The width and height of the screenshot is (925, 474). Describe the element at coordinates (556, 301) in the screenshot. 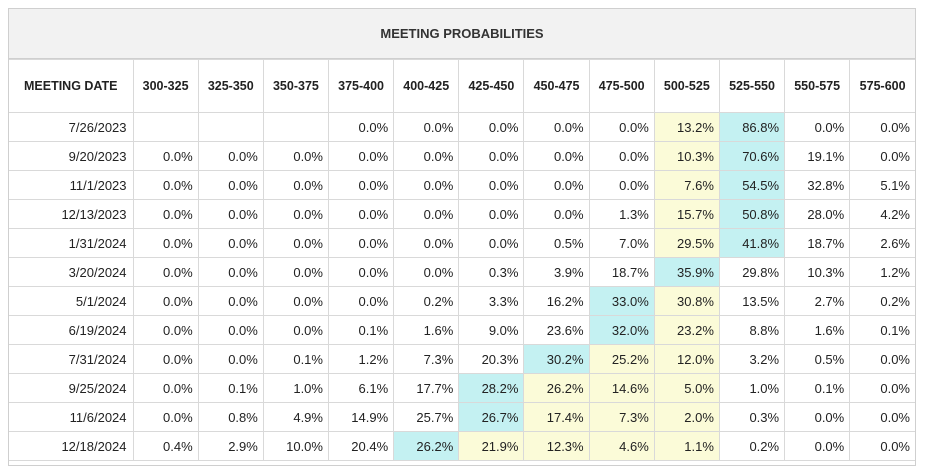

I see `probability-cell: 16.2%` at that location.